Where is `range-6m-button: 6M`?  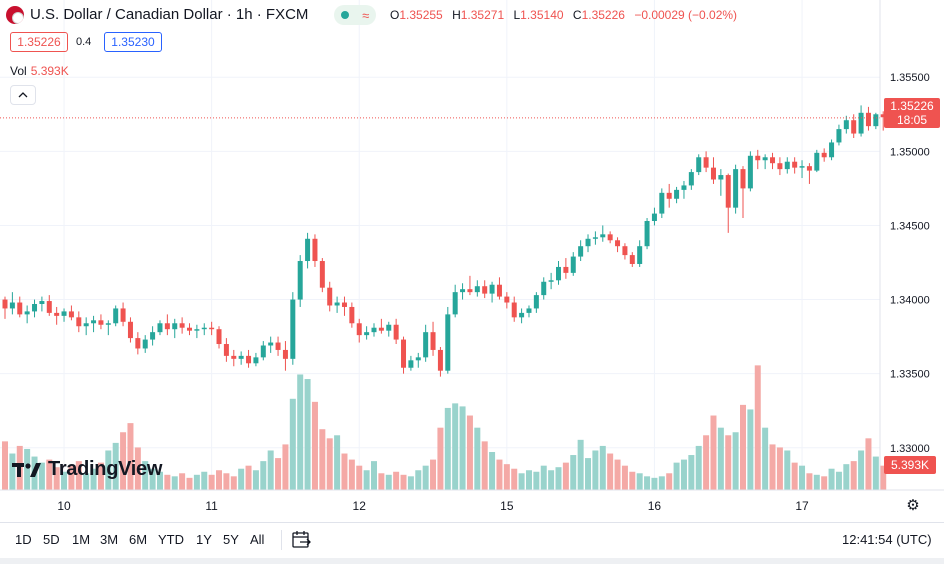
range-6m-button: 6M is located at coordinates (138, 539).